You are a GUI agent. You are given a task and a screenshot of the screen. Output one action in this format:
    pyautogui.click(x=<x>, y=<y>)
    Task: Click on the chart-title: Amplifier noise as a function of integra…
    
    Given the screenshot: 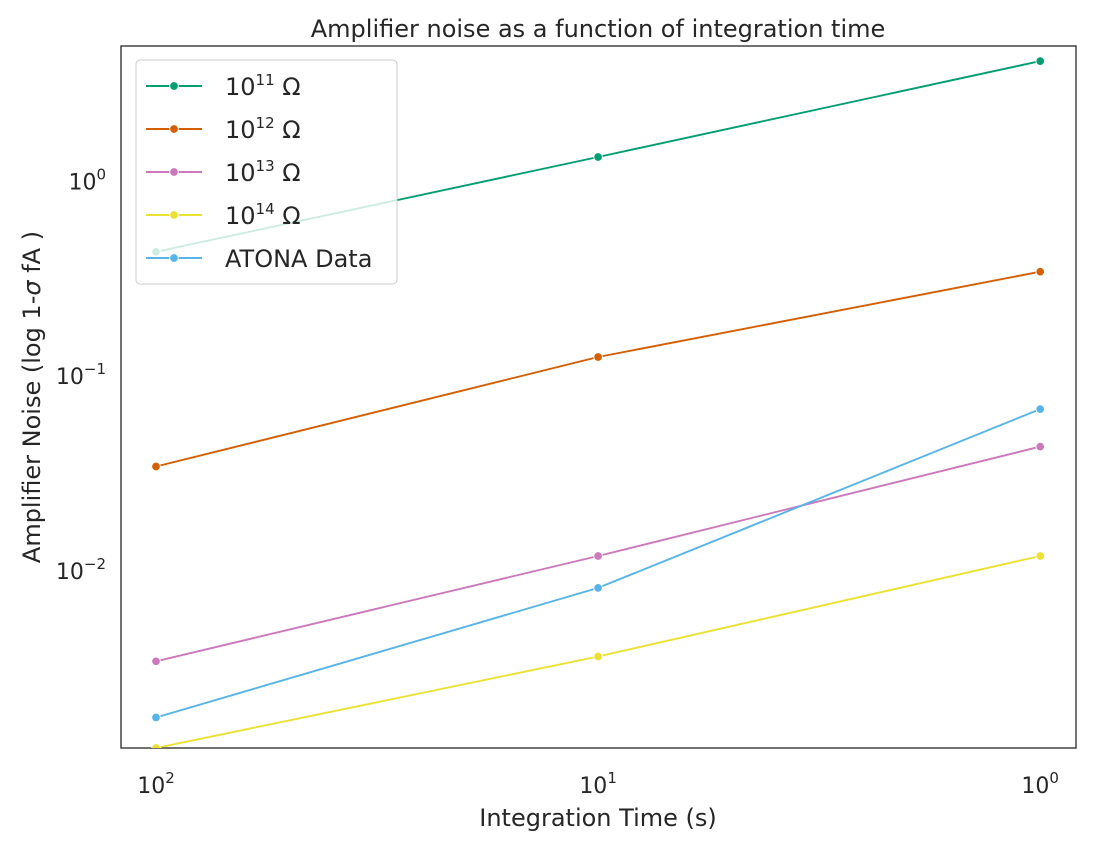 What is the action you would take?
    pyautogui.click(x=598, y=29)
    